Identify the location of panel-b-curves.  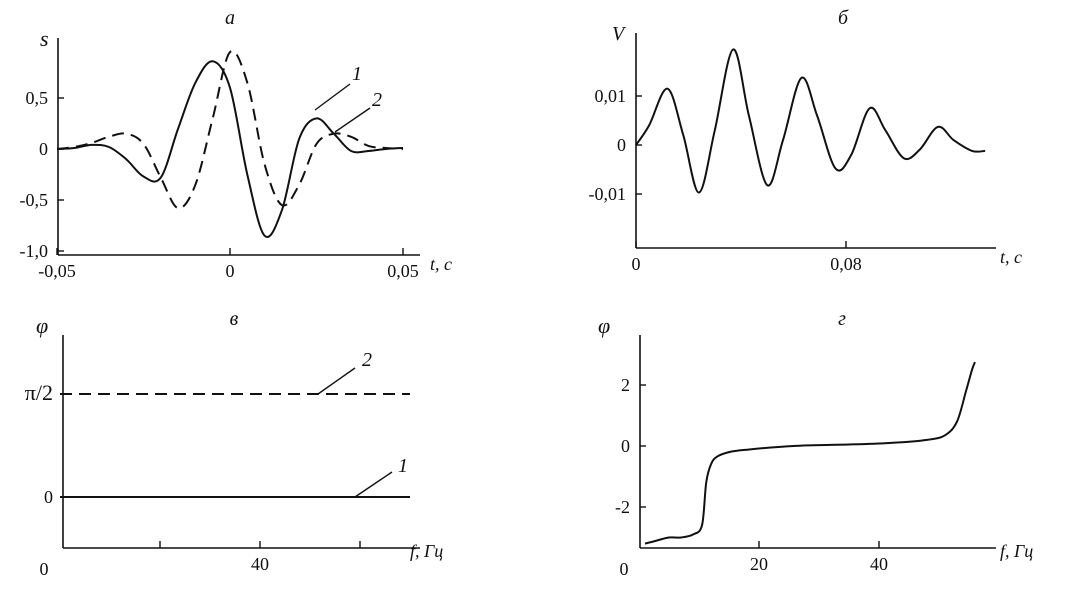
(810, 121).